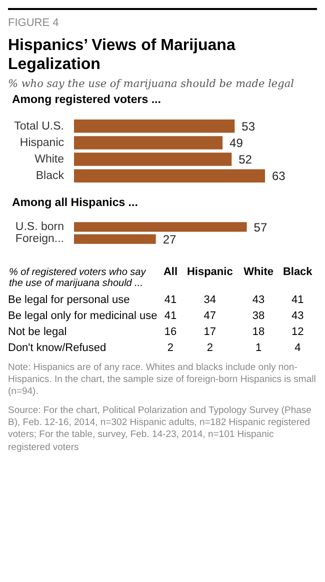 Image resolution: width=325 pixels, height=582 pixels. I want to click on data-label: 34, so click(210, 300).